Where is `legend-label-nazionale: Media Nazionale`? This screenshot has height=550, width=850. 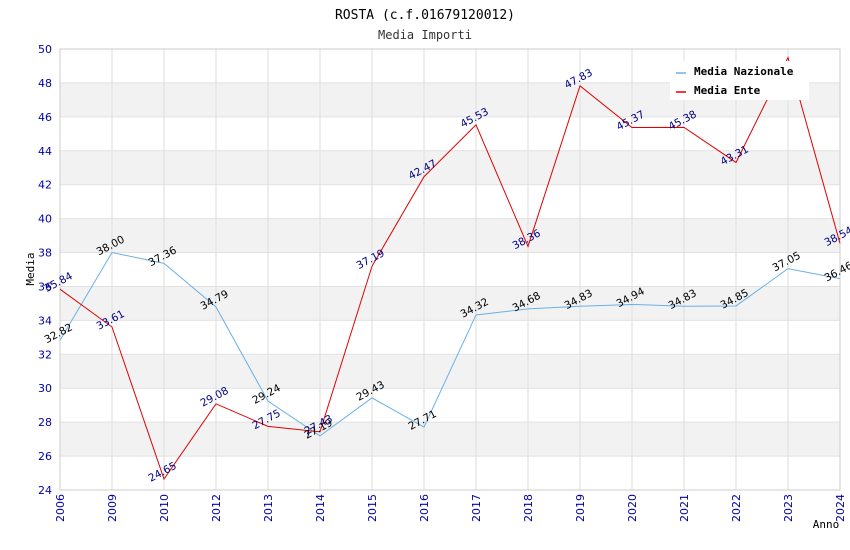
legend-label-nazionale: Media Nazionale is located at coordinates (744, 71).